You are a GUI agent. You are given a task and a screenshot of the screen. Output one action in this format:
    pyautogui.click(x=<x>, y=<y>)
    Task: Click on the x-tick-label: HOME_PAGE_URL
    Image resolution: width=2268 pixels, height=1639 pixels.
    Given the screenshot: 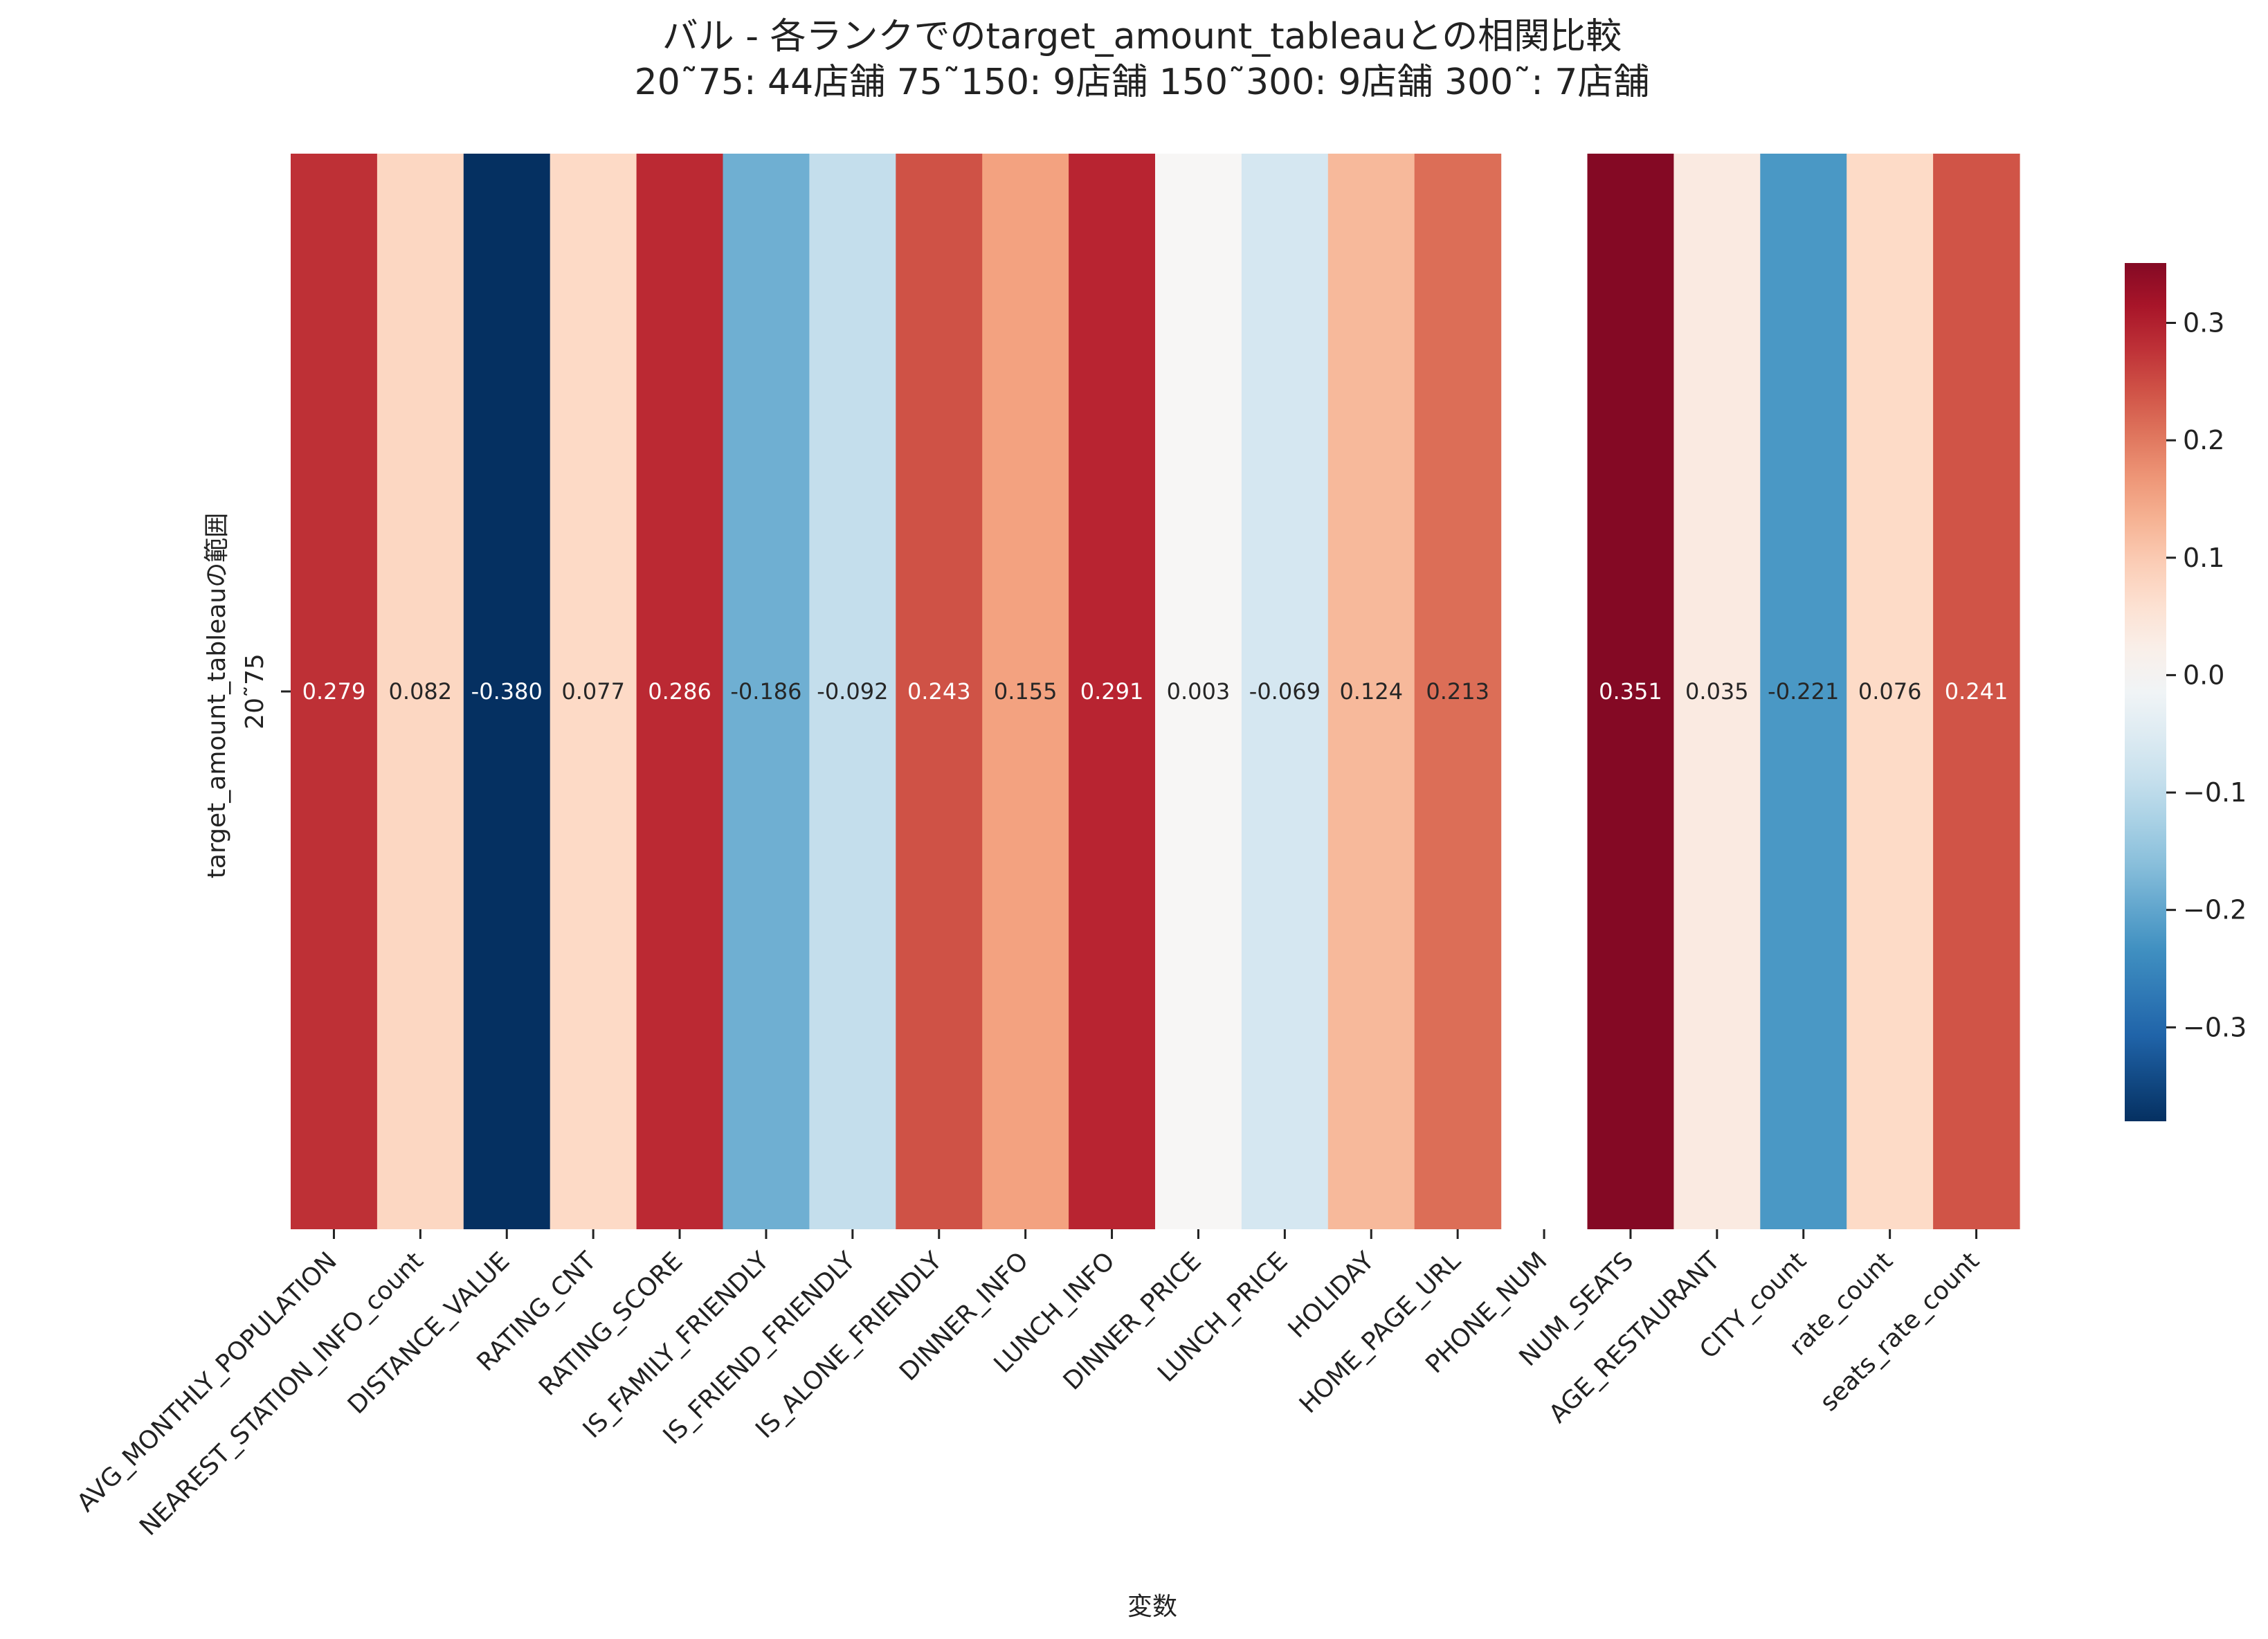 What is the action you would take?
    pyautogui.click(x=1381, y=1333)
    